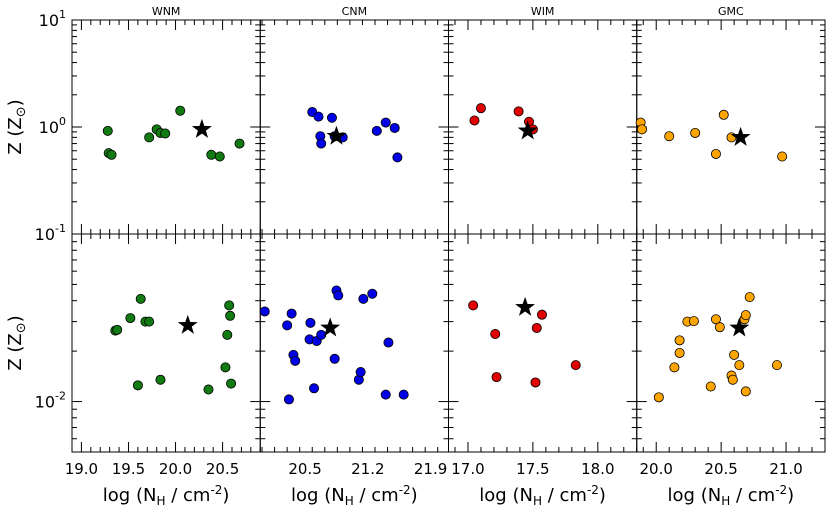 The height and width of the screenshot is (514, 831). I want to click on star-marker-wim-bottom, so click(525, 306).